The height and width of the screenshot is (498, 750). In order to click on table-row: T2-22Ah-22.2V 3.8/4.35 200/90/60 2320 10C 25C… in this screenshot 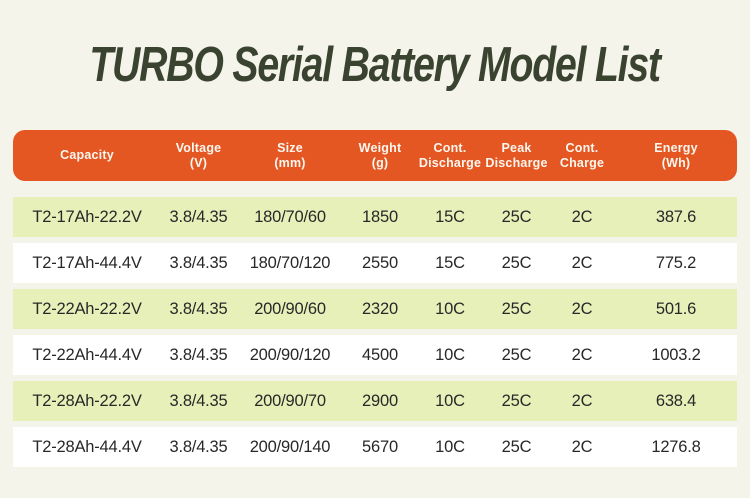, I will do `click(375, 309)`.